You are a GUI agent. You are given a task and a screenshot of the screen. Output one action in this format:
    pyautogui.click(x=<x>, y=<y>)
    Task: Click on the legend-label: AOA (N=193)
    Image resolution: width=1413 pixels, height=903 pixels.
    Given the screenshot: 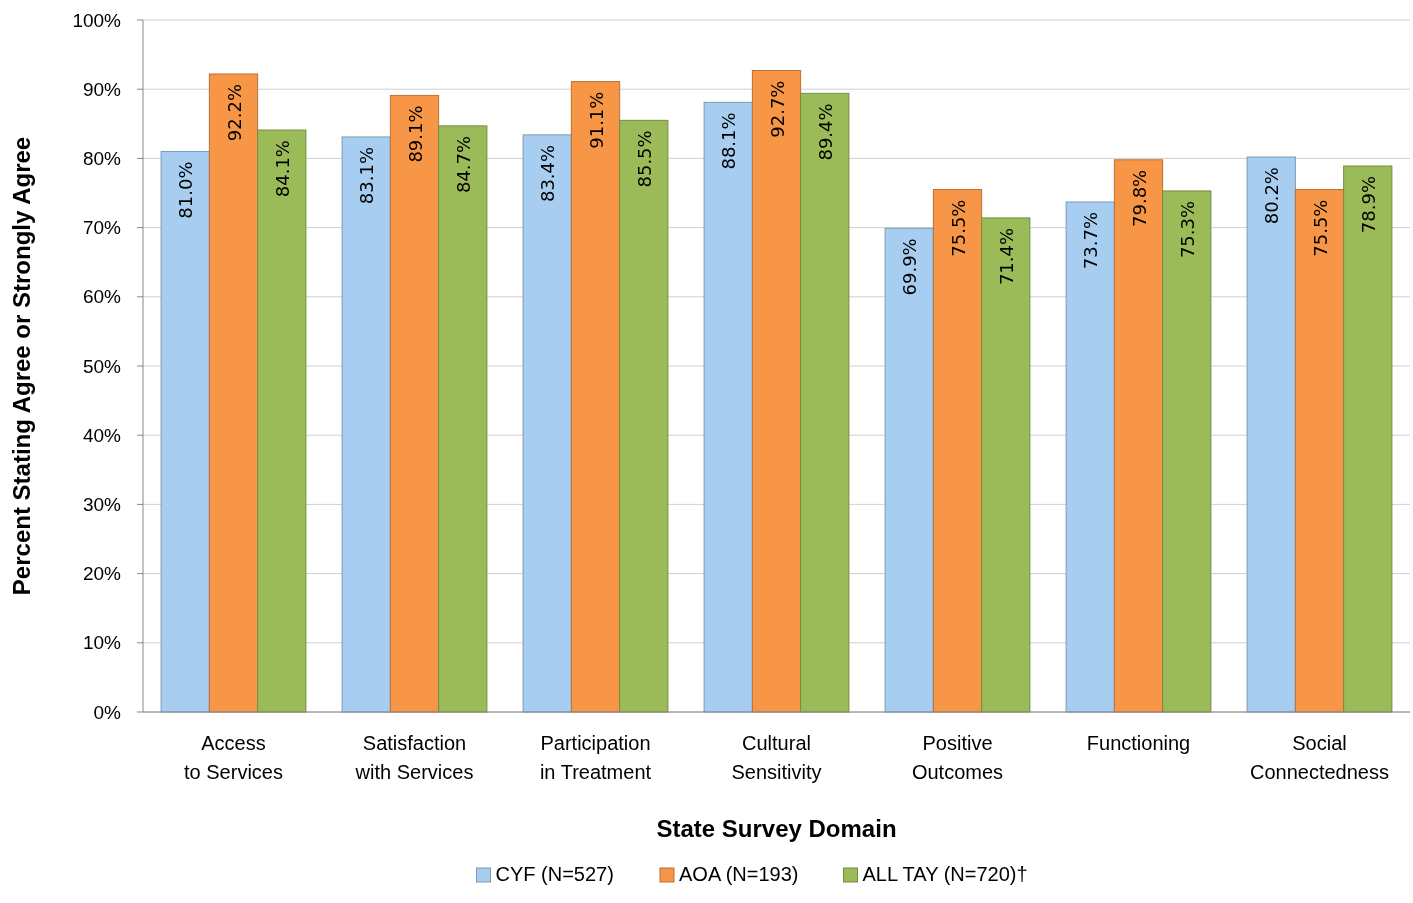 What is the action you would take?
    pyautogui.click(x=739, y=874)
    